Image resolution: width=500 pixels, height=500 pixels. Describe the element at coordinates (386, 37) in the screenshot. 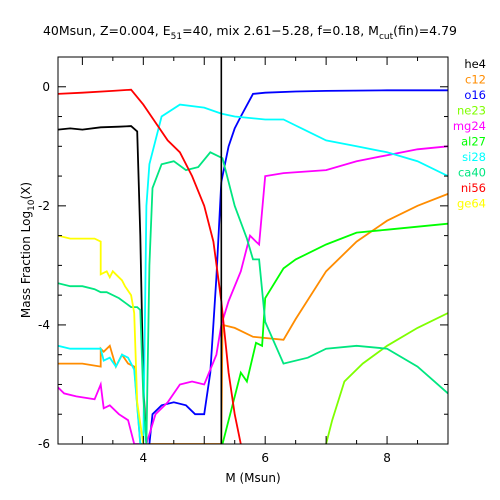

I see `title-sub-2: cut` at that location.